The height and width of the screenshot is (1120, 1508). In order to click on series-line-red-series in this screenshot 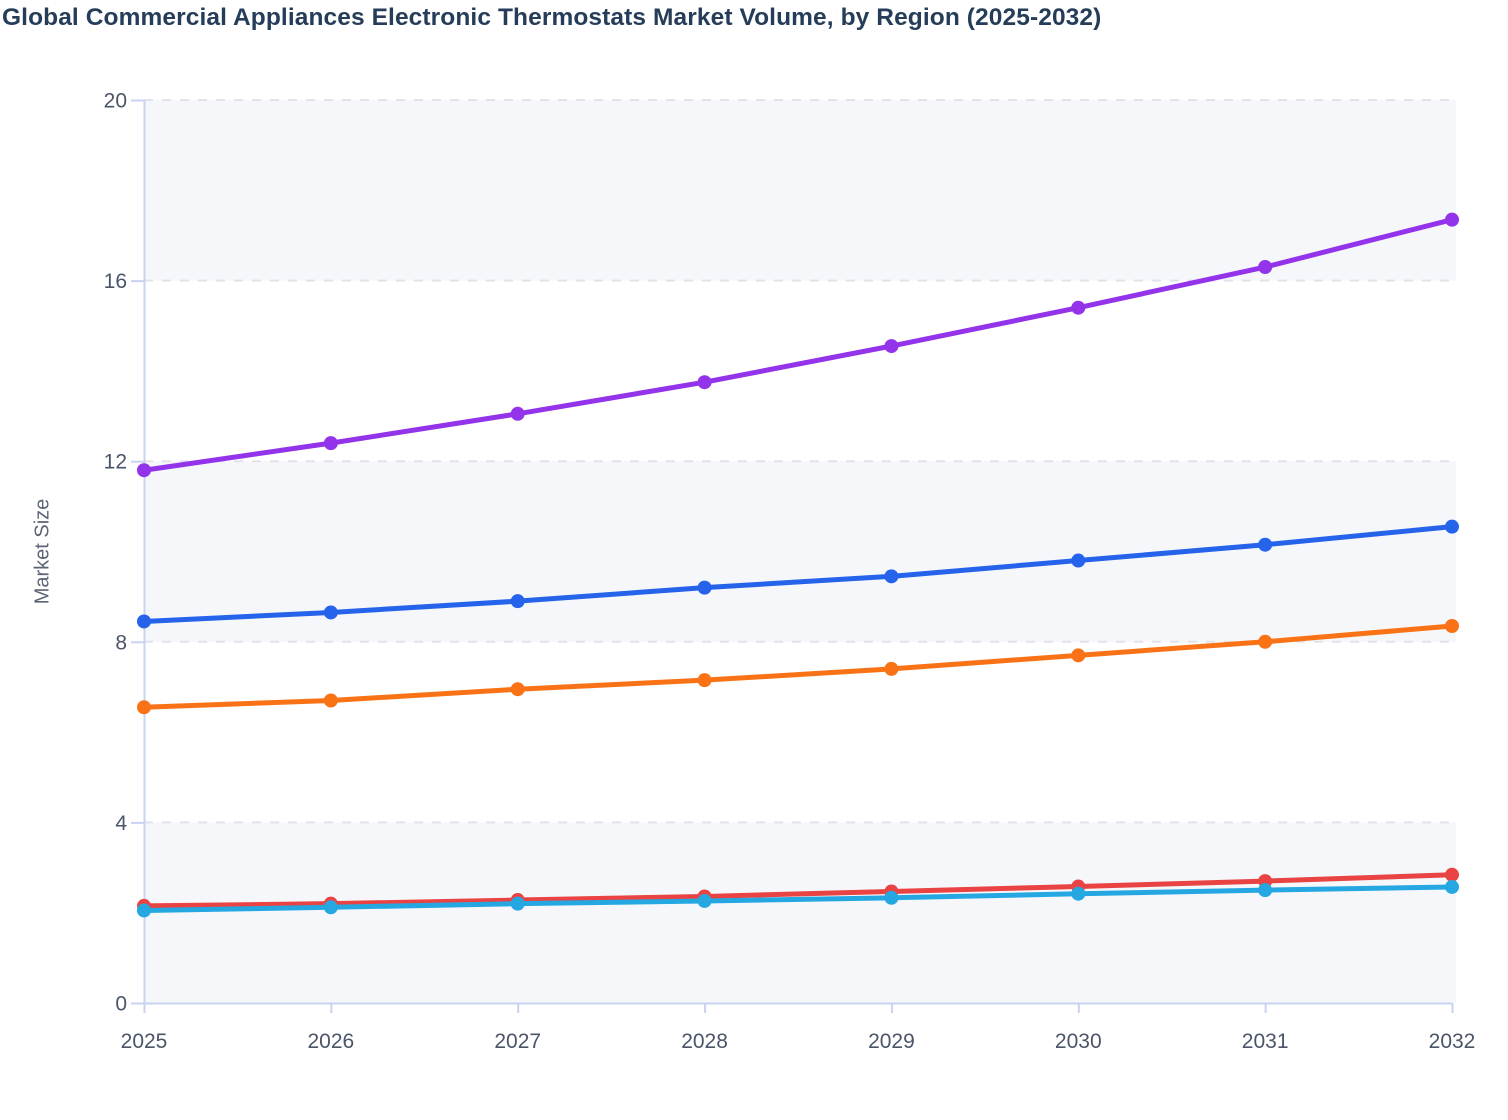, I will do `click(798, 890)`.